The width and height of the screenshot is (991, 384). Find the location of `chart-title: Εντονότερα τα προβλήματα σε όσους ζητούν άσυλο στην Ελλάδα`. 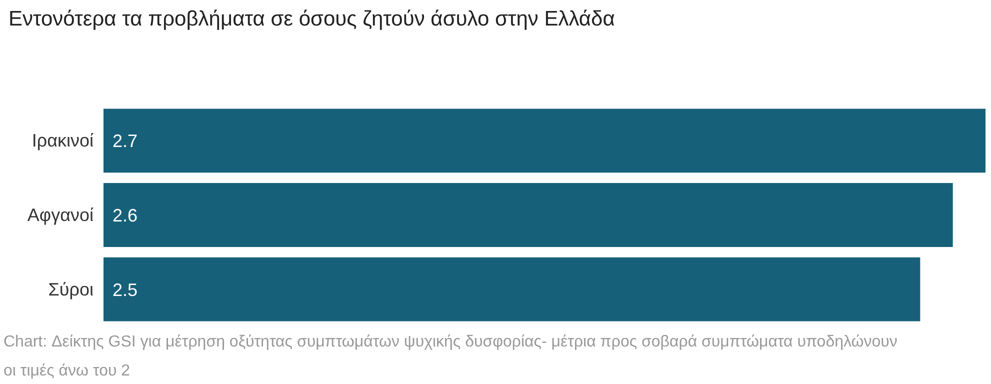

chart-title: Εντονότερα τα προβλήματα σε όσους ζητούν άσυλο στην Ελλάδα is located at coordinates (311, 19).